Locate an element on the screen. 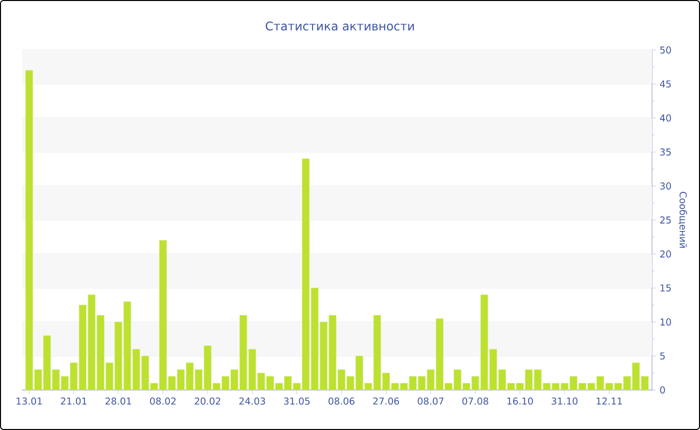  x-tick-label: 31.05 is located at coordinates (297, 401).